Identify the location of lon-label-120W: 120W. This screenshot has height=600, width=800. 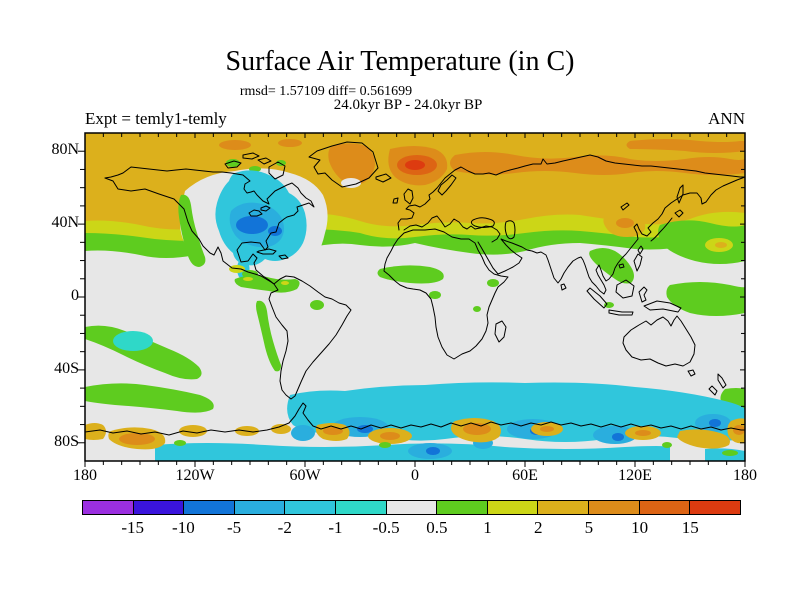
(195, 475).